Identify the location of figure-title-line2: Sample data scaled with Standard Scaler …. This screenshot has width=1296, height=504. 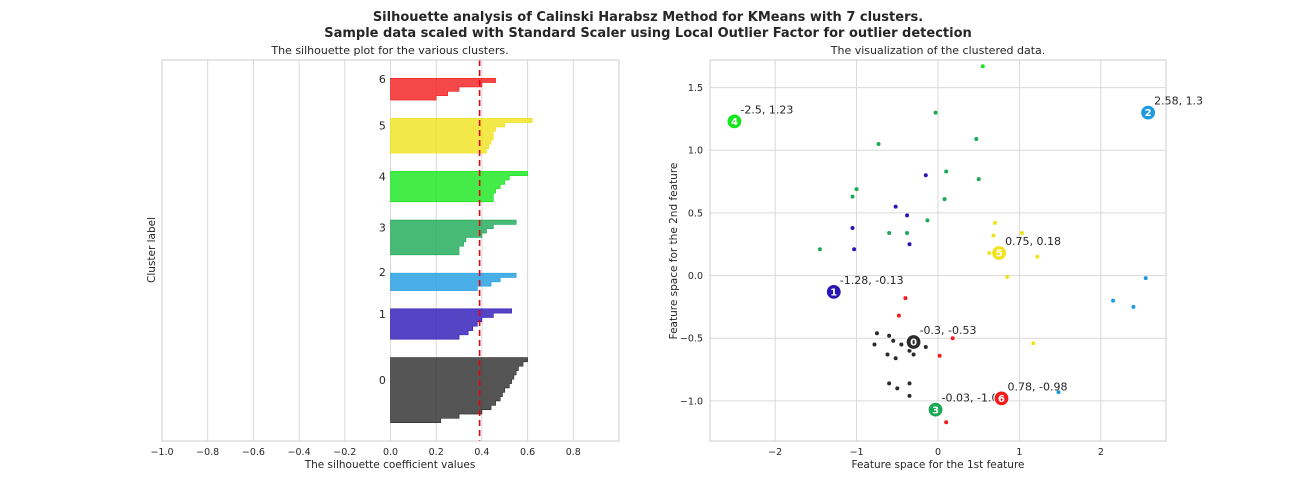
(648, 33).